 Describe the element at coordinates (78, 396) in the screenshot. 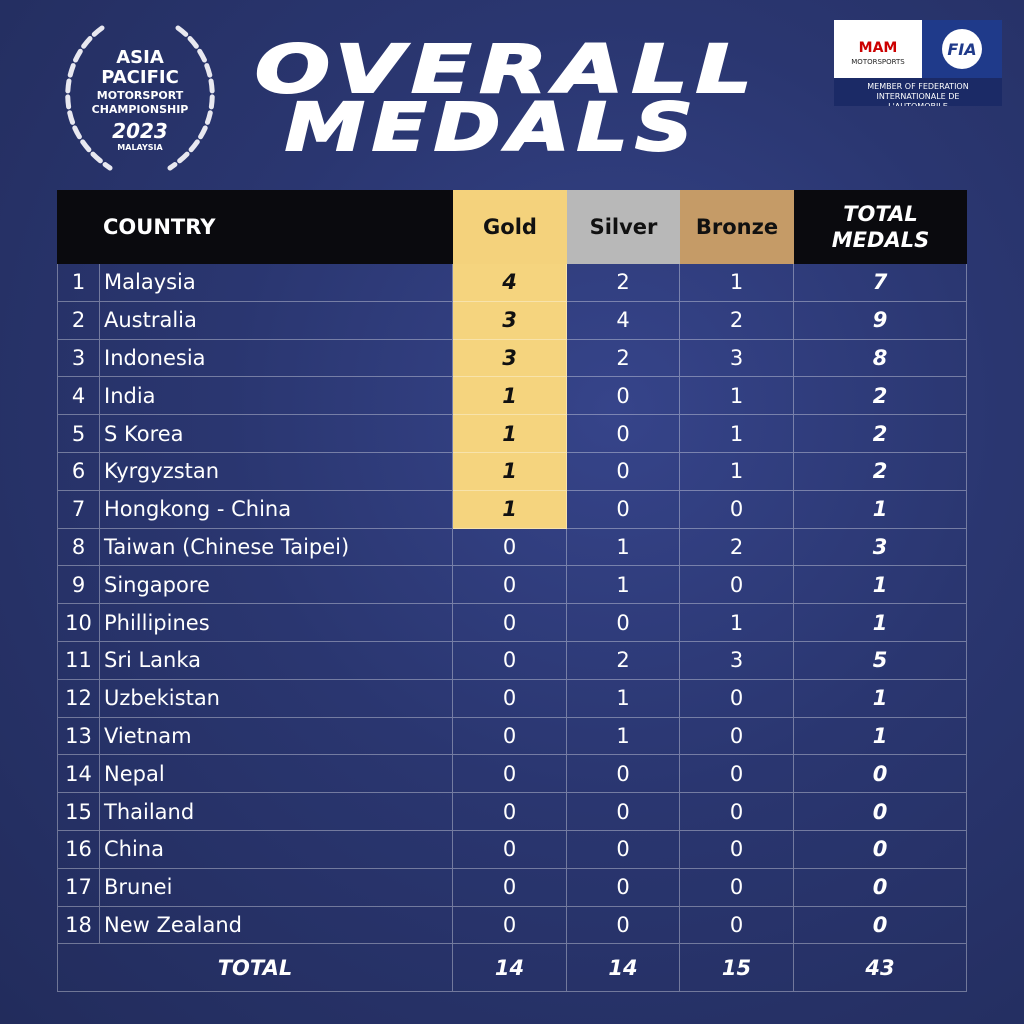

I see `rank: 4` at that location.